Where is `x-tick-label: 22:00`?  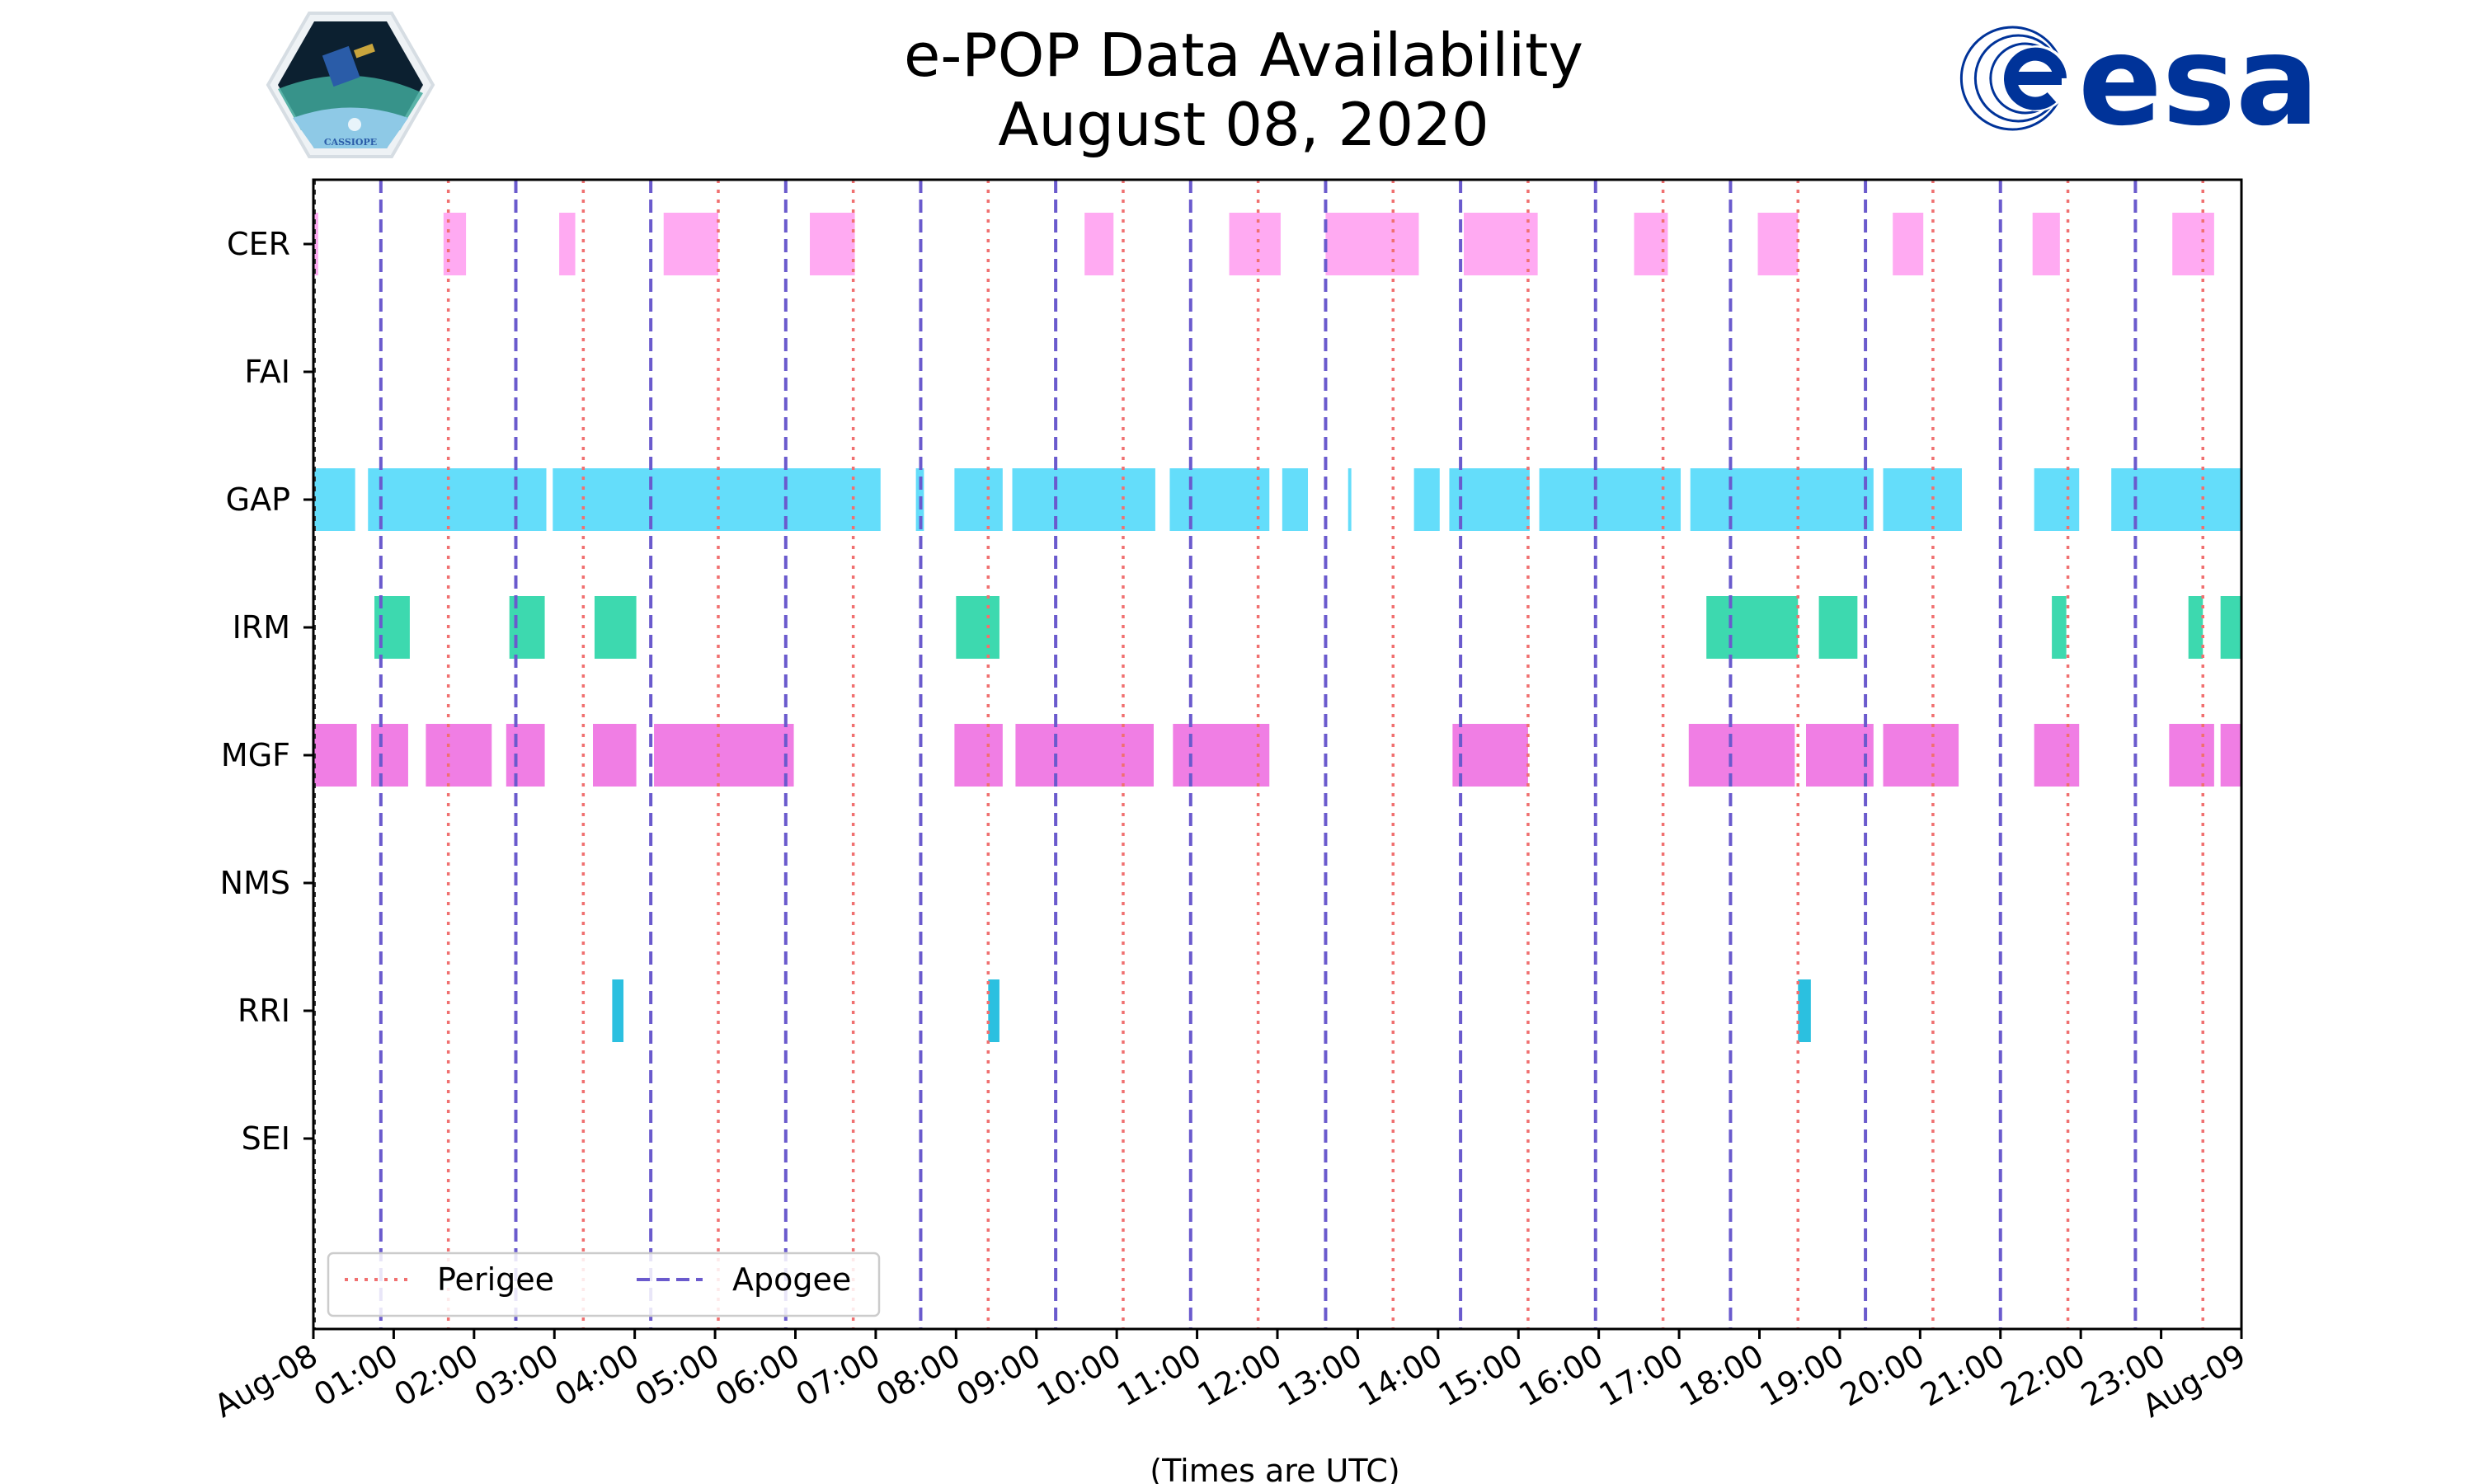 x-tick-label: 22:00 is located at coordinates (2043, 1375).